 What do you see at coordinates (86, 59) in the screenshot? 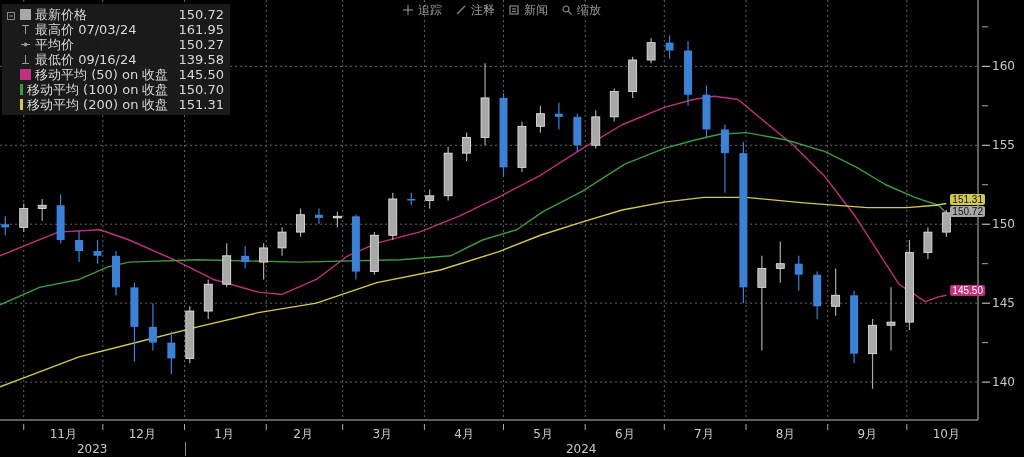
I see `annotation: 最低价 09/16/24` at bounding box center [86, 59].